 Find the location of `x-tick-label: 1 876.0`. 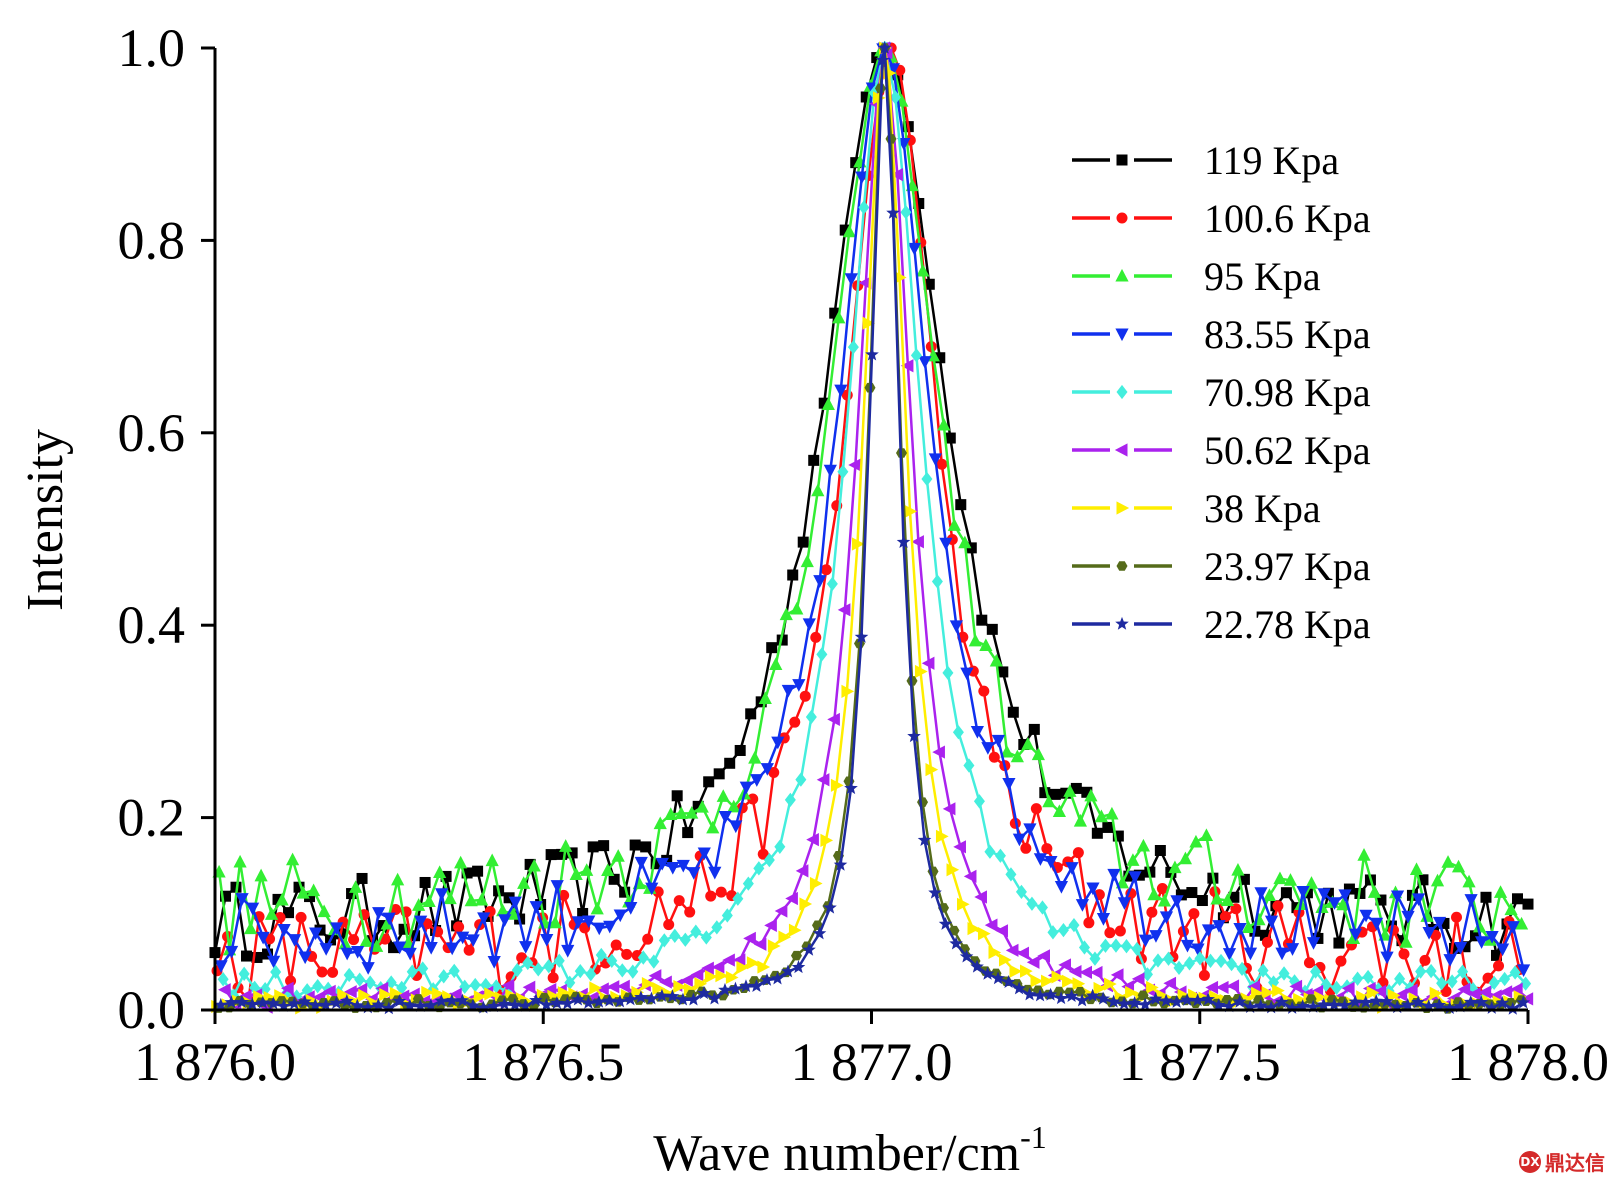

x-tick-label: 1 876.0 is located at coordinates (215, 1062).